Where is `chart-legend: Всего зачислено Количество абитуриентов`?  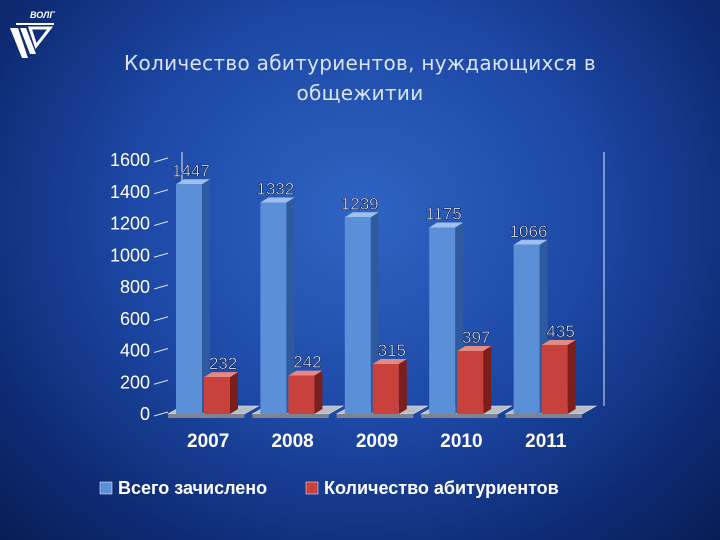
chart-legend: Всего зачислено Количество абитуриентов is located at coordinates (329, 488).